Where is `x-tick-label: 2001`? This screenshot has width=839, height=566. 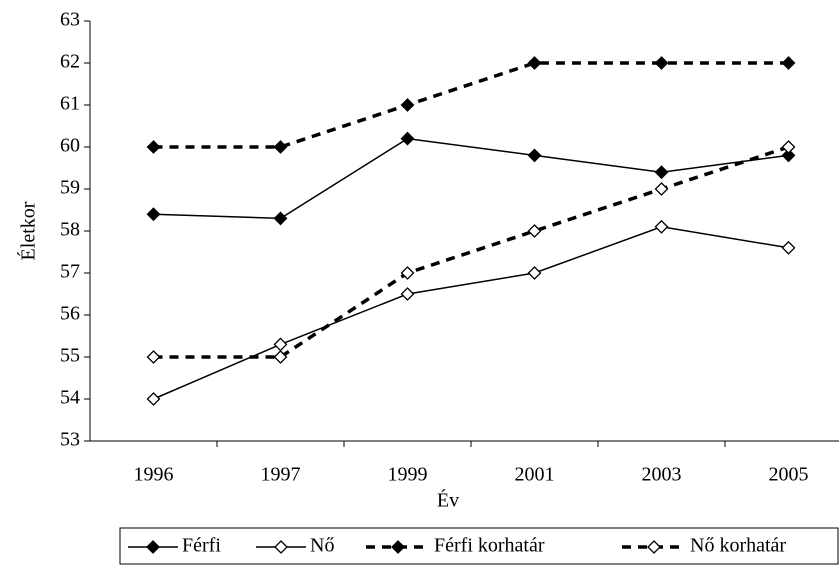
x-tick-label: 2001 is located at coordinates (535, 475).